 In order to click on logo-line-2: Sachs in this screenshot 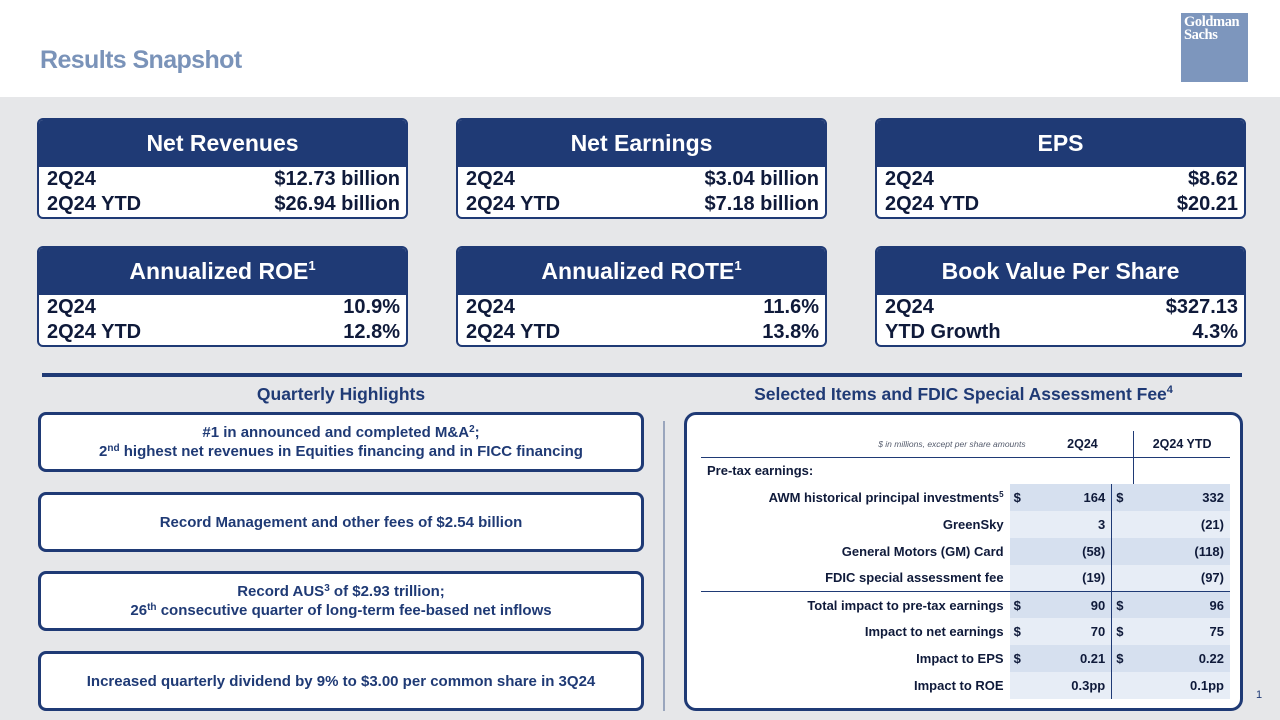, I will do `click(1201, 35)`.